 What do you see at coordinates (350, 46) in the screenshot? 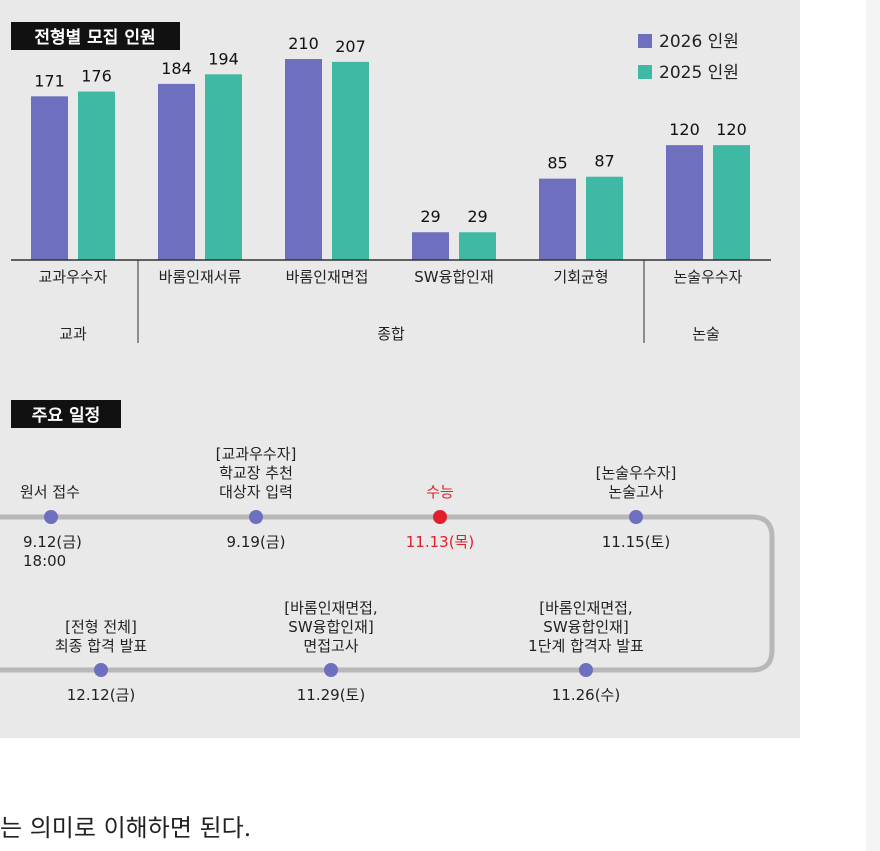
I see `bar-value-3-2: 207` at bounding box center [350, 46].